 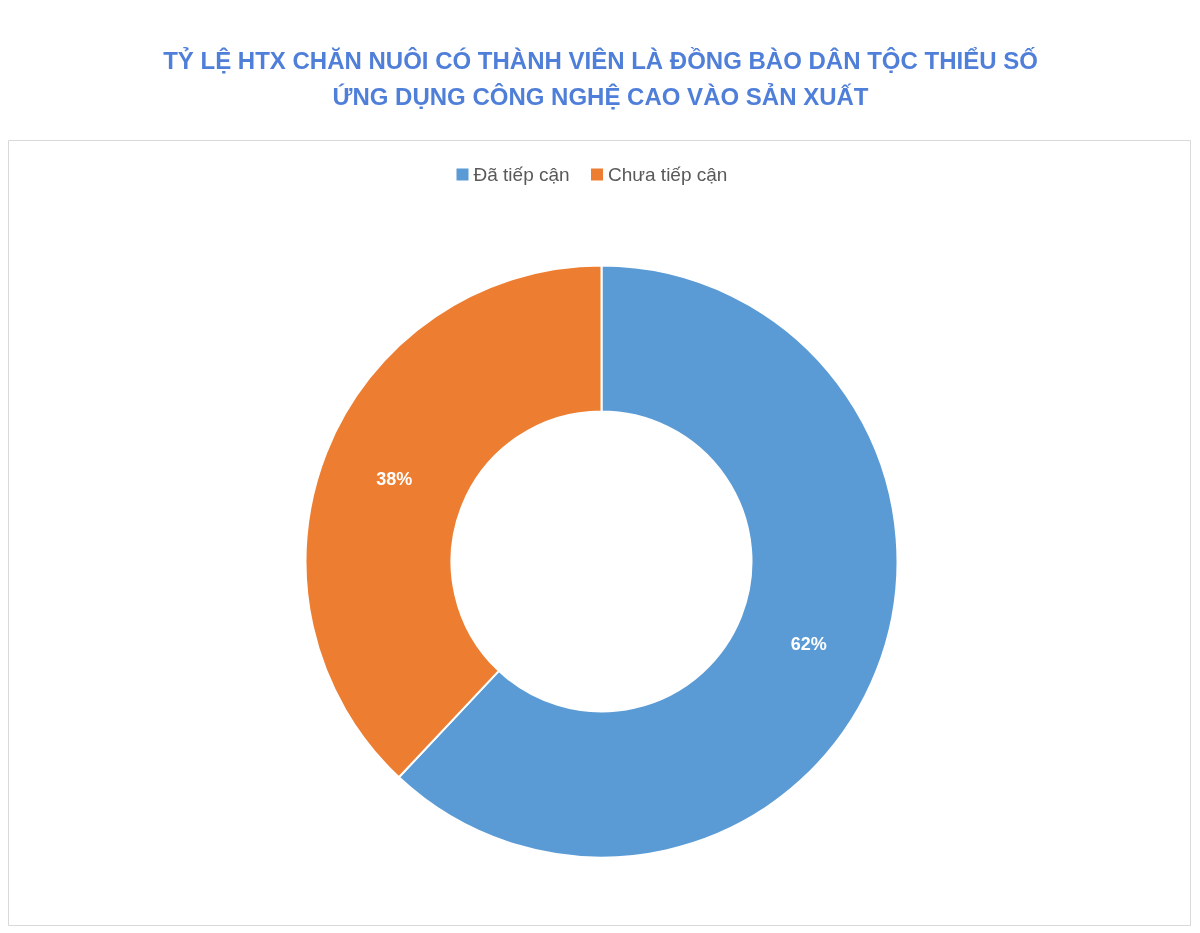 I want to click on legend-label: Đã tiếp cận, so click(x=521, y=174).